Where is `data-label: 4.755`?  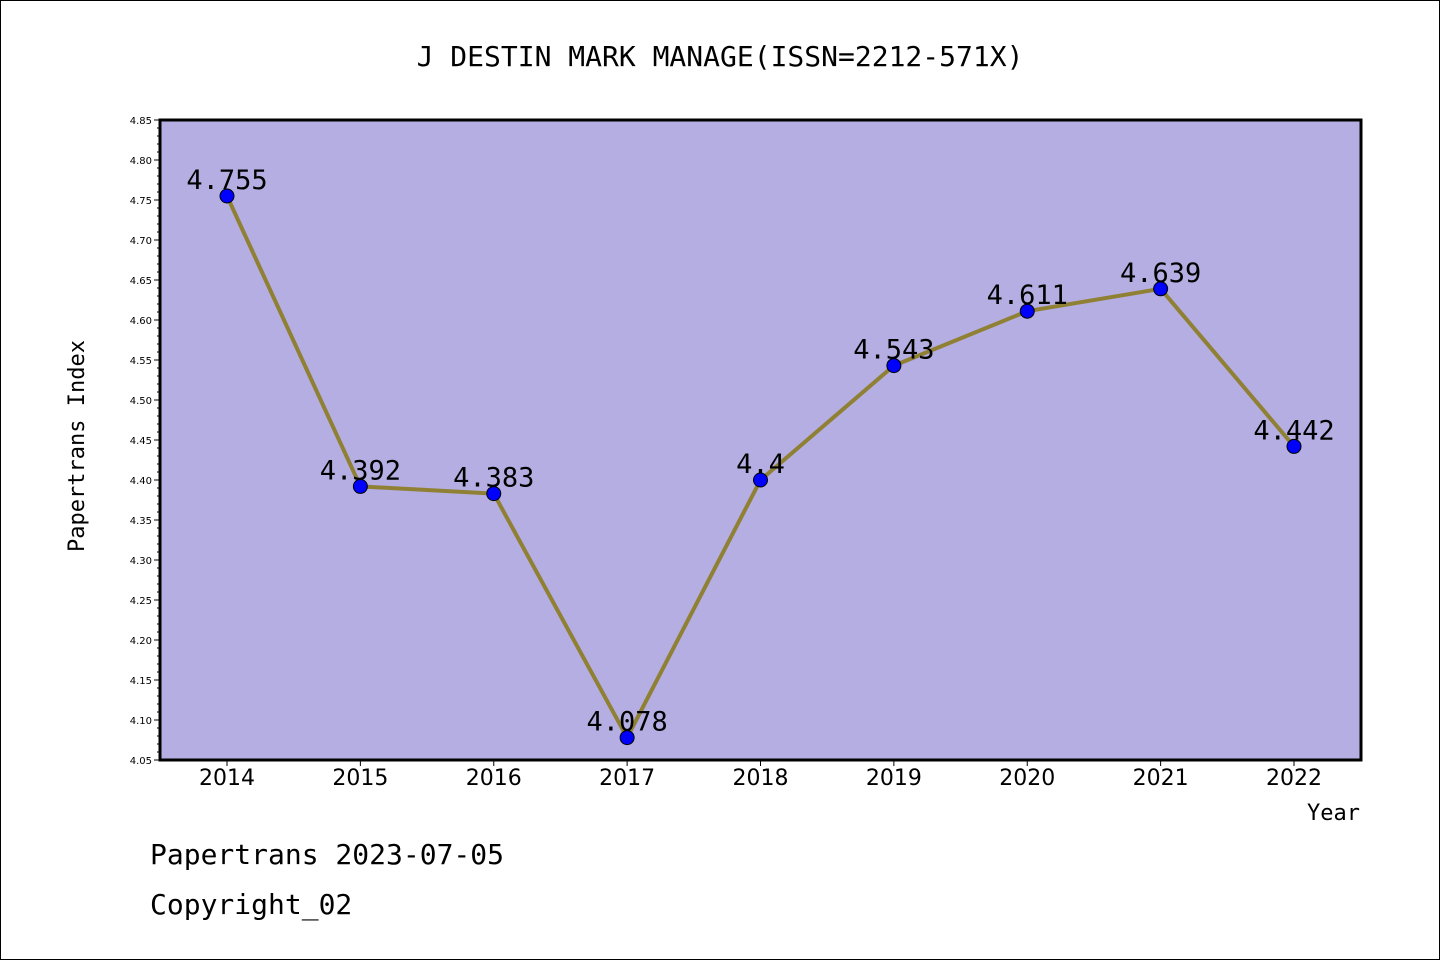
data-label: 4.755 is located at coordinates (226, 180).